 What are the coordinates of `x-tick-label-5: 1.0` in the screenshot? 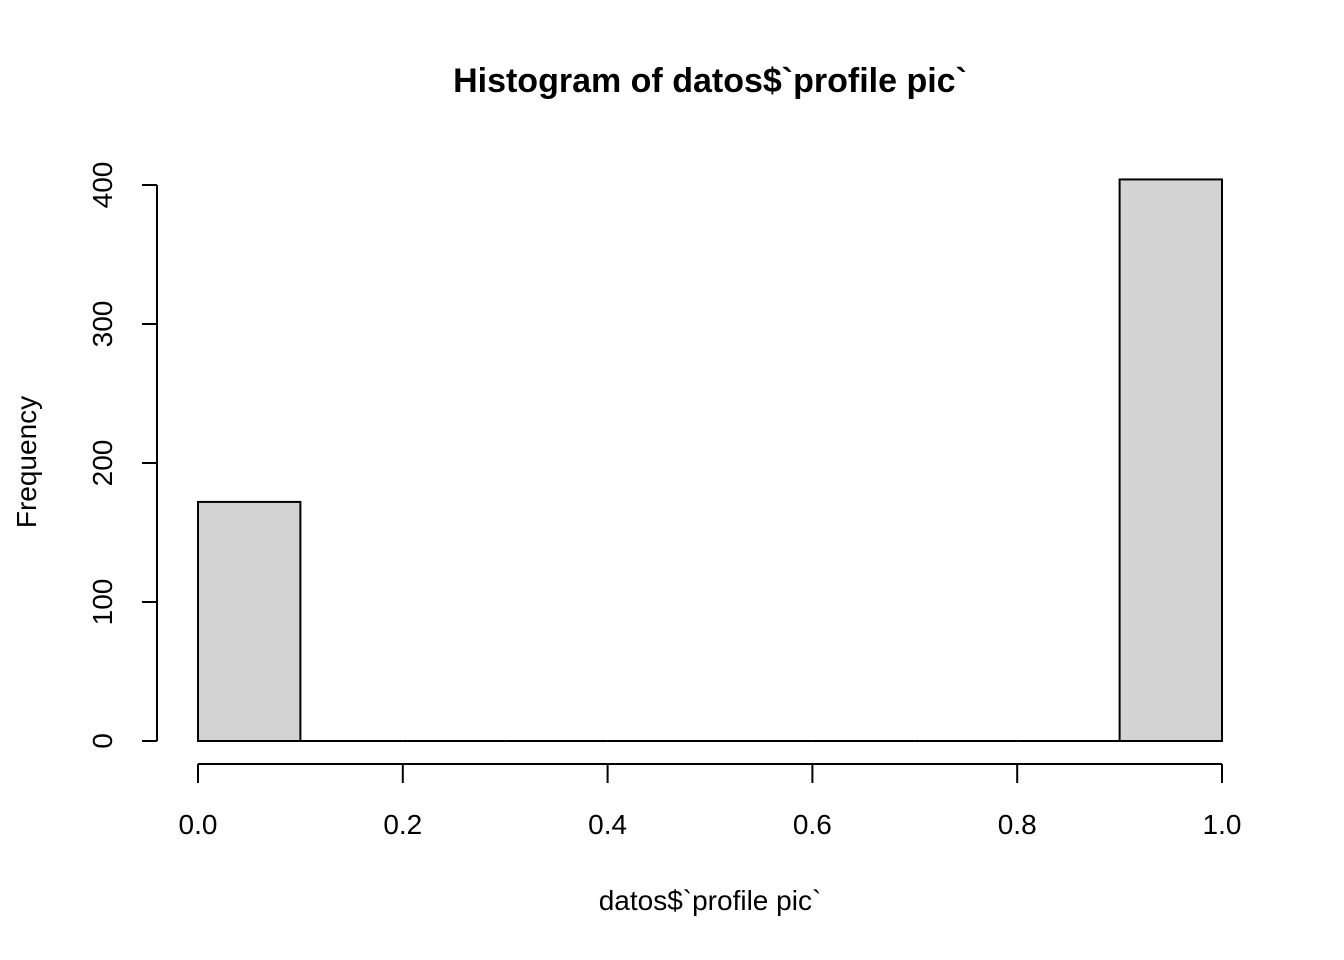 It's located at (1222, 824).